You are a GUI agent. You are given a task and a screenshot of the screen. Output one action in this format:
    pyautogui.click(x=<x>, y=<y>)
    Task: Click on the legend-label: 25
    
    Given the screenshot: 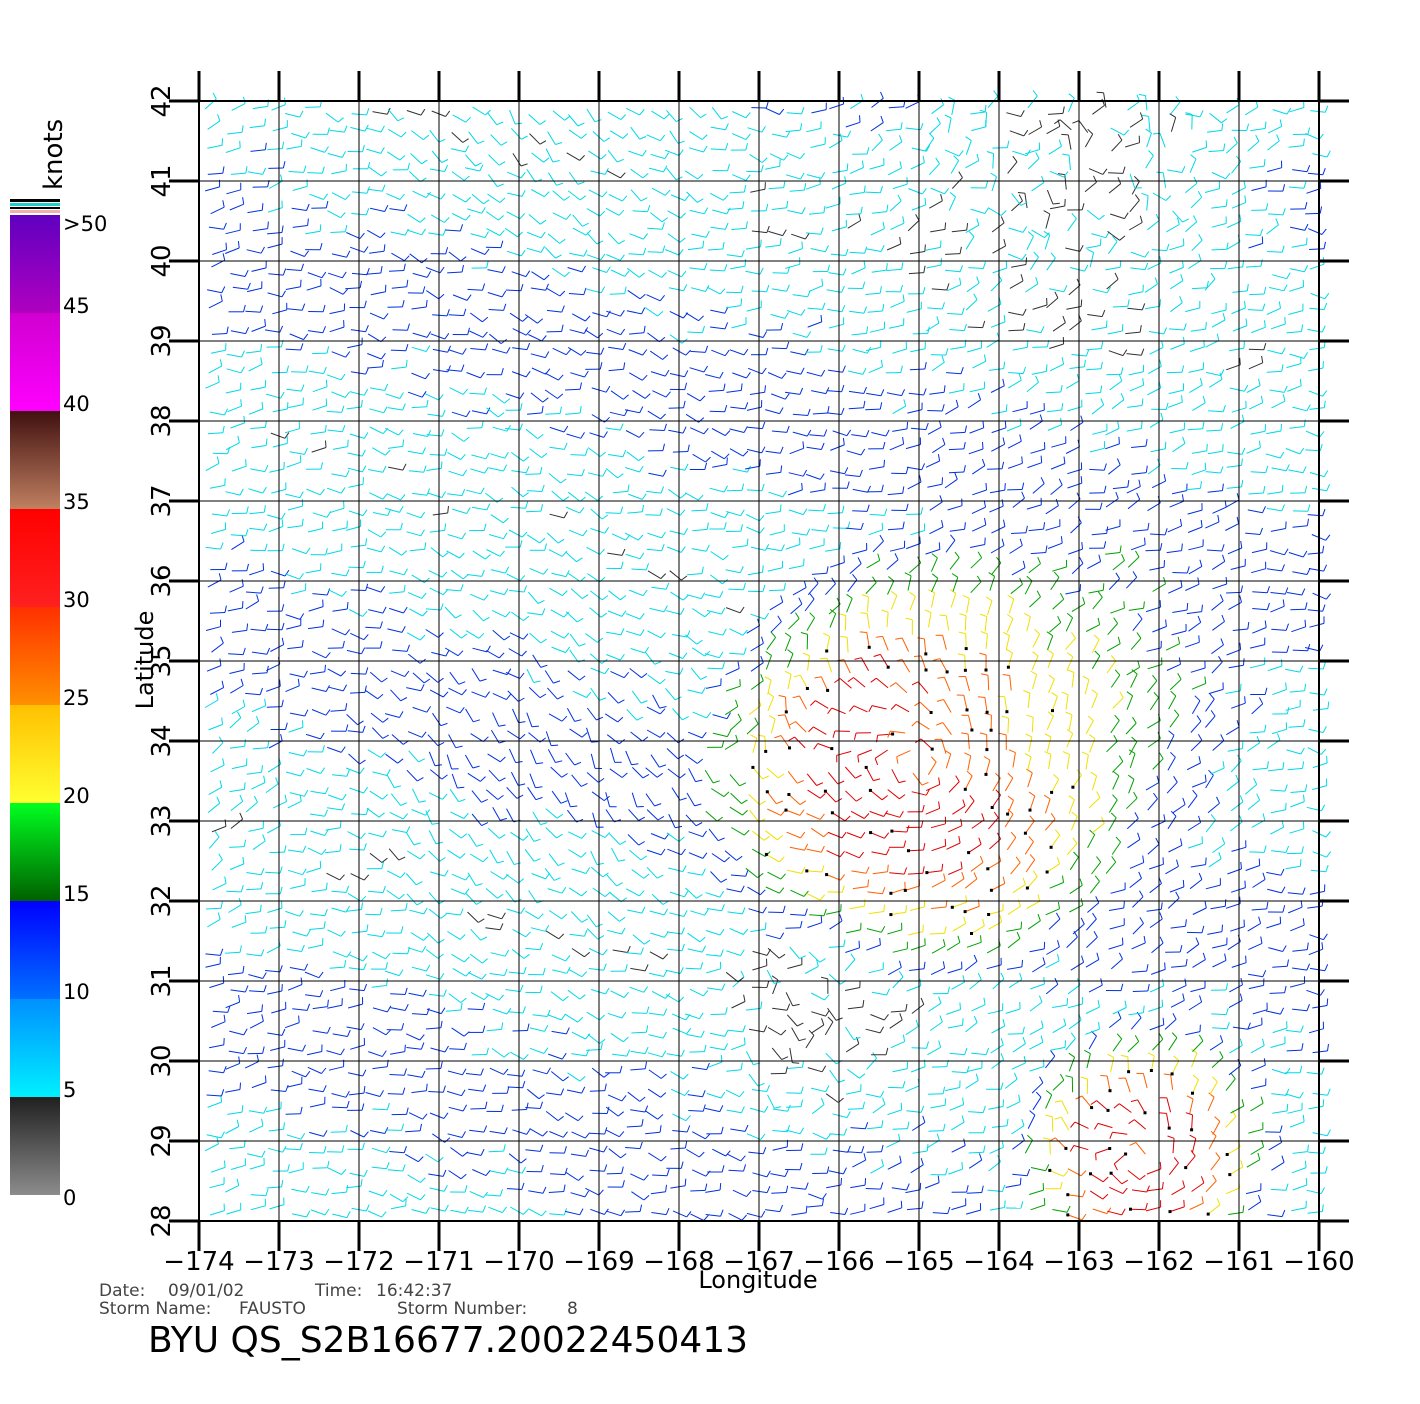 What is the action you would take?
    pyautogui.click(x=76, y=698)
    